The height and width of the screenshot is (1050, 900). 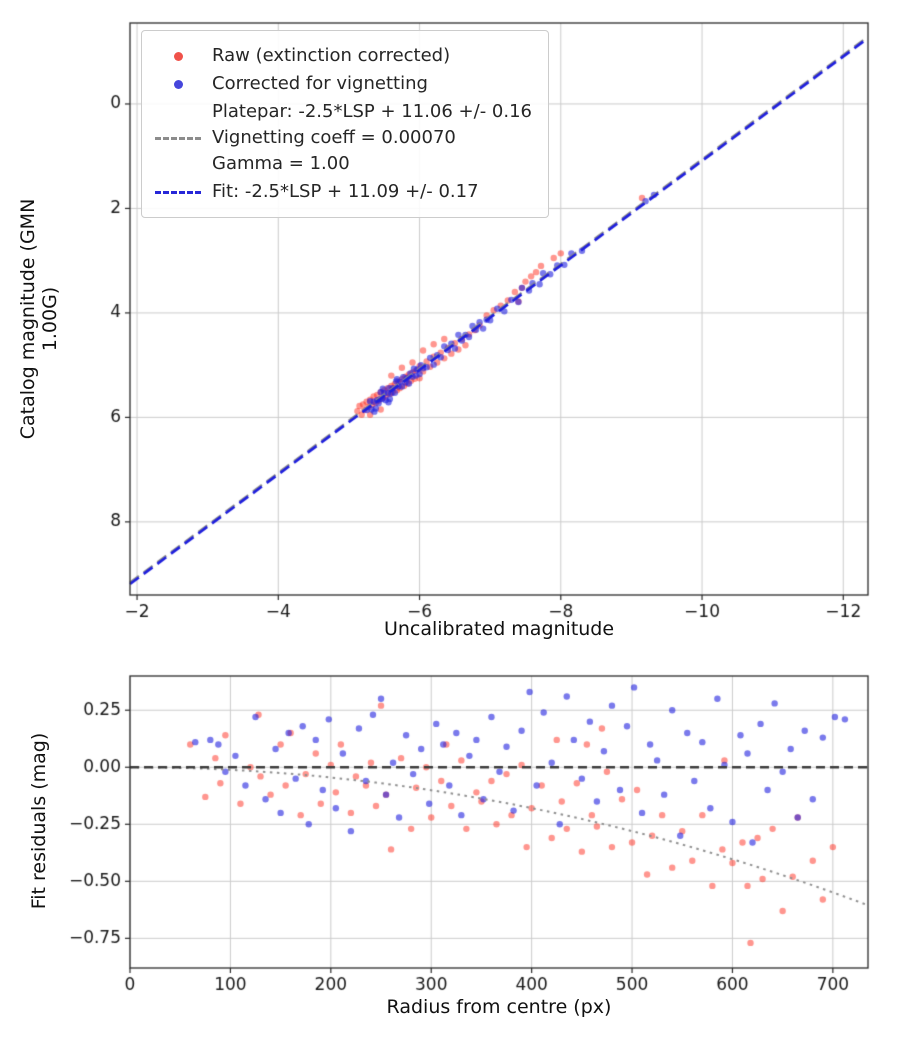 I want to click on platepar-dashed-line-marker, so click(x=178, y=138).